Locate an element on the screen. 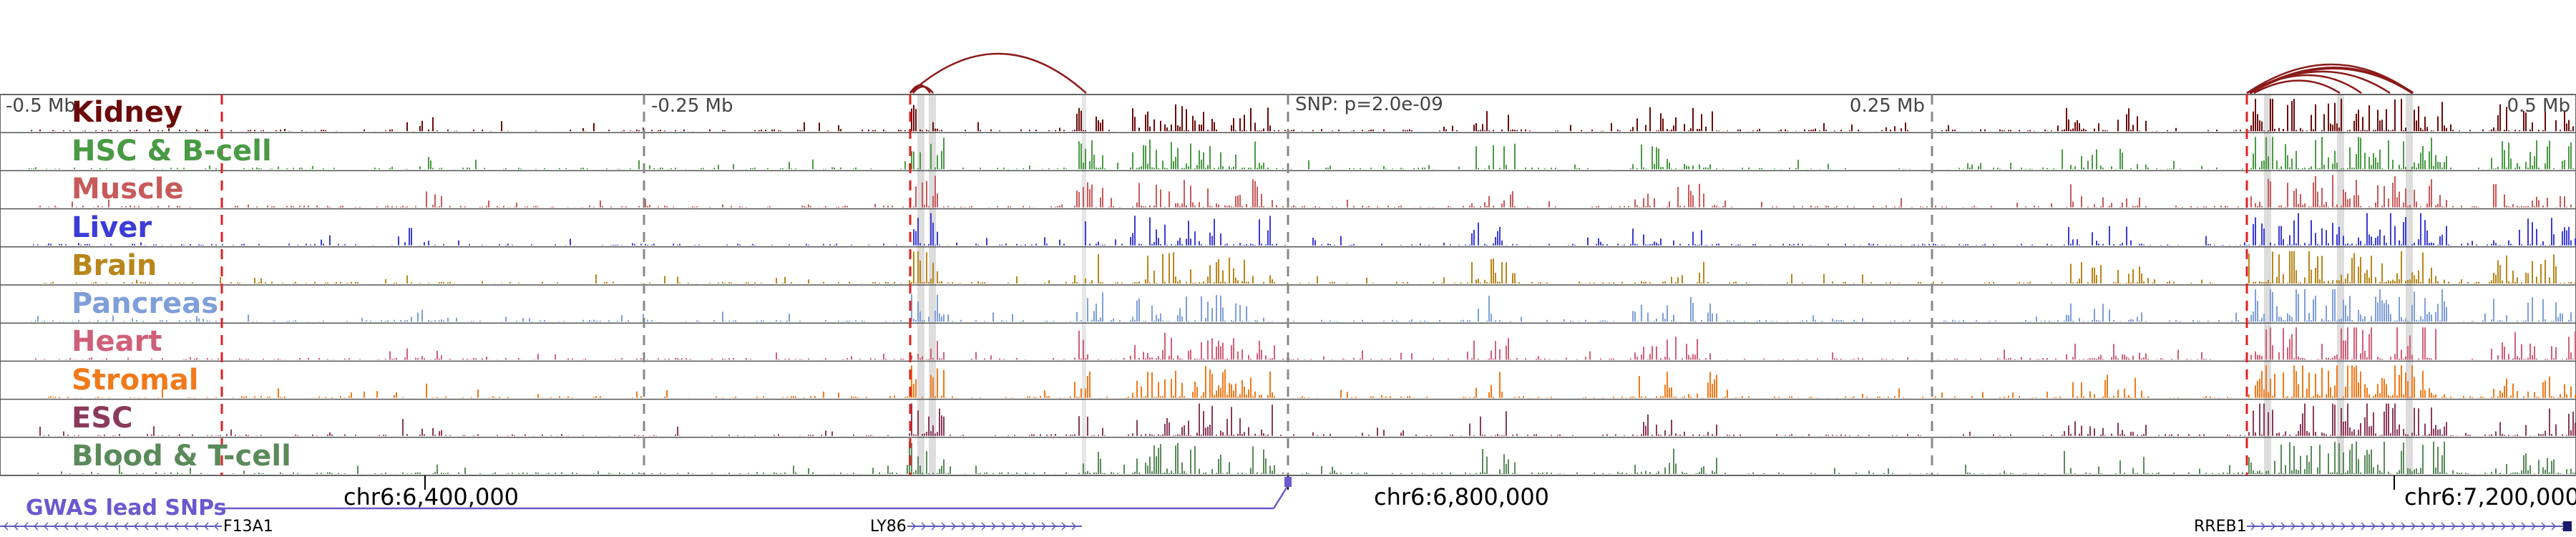  axis-label-plus-quarter: 0.25 Mb is located at coordinates (1887, 106).